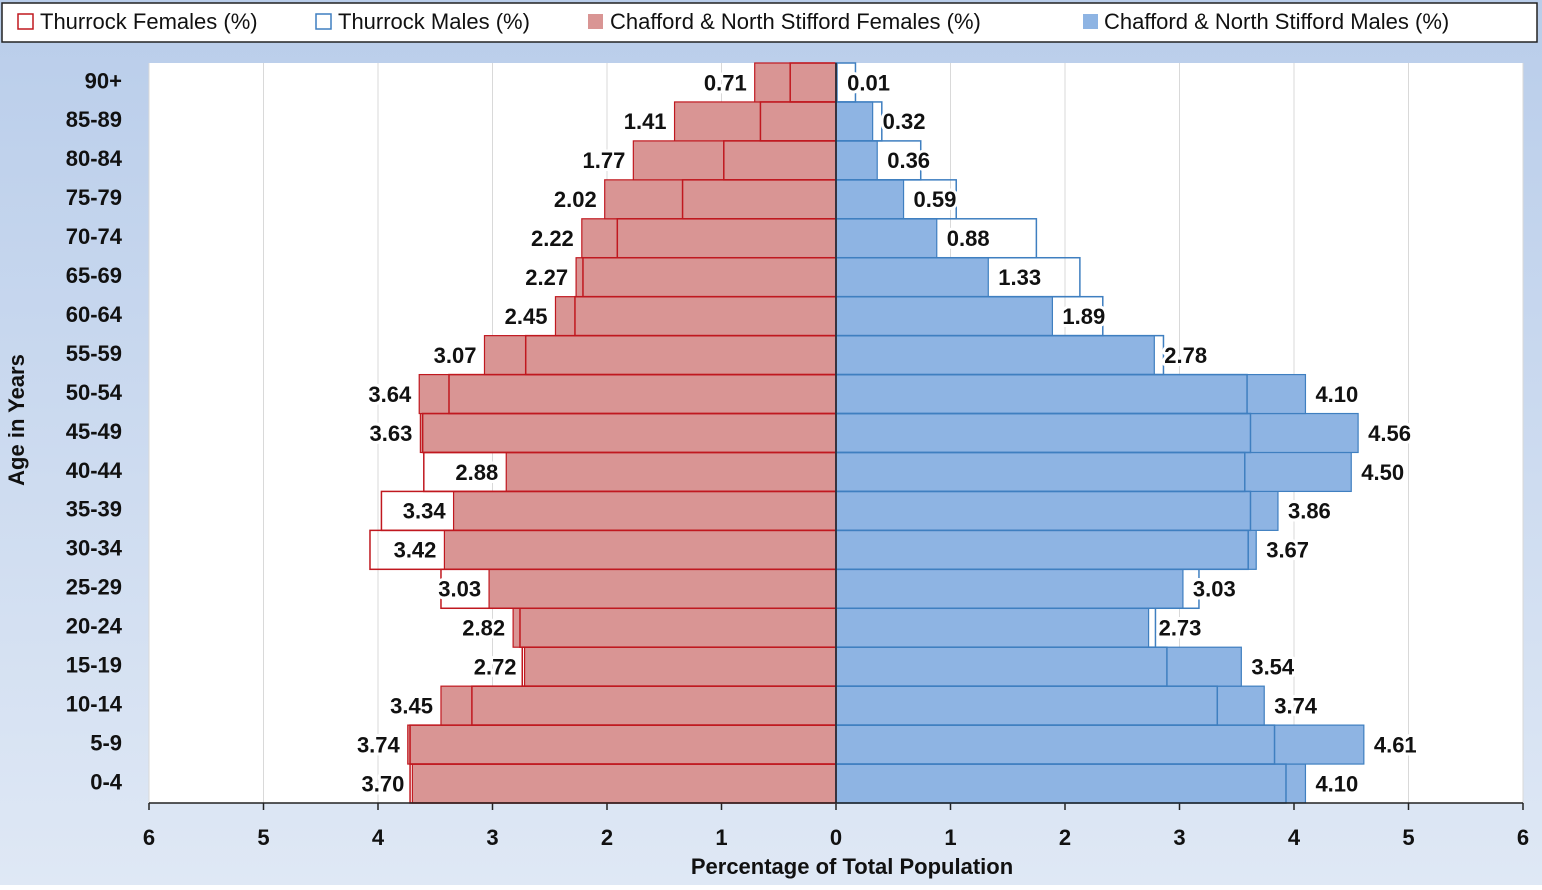 Image resolution: width=1542 pixels, height=890 pixels. I want to click on x-tick-label: 2, so click(1065, 837).